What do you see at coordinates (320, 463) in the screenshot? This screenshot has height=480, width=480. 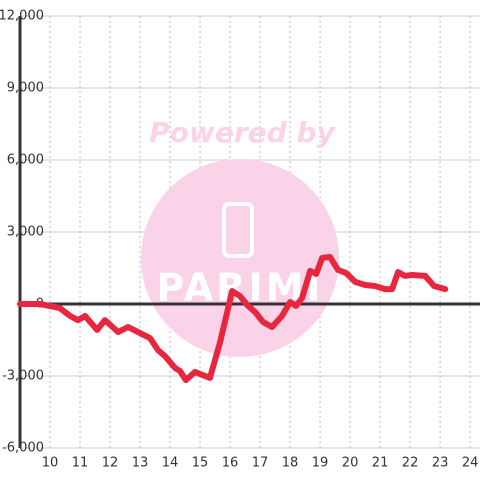 I see `x-tick-label: 19` at bounding box center [320, 463].